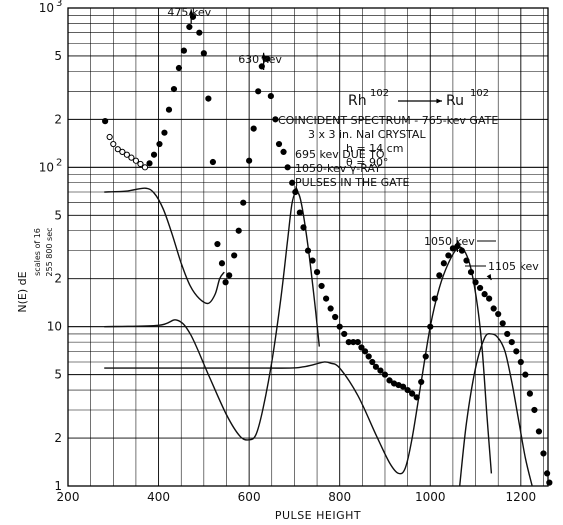 Image resolution: width=563 pixels, height=525 pixels. Describe the element at coordinates (430, 497) in the screenshot. I see `x-tick-label: 1000` at that location.